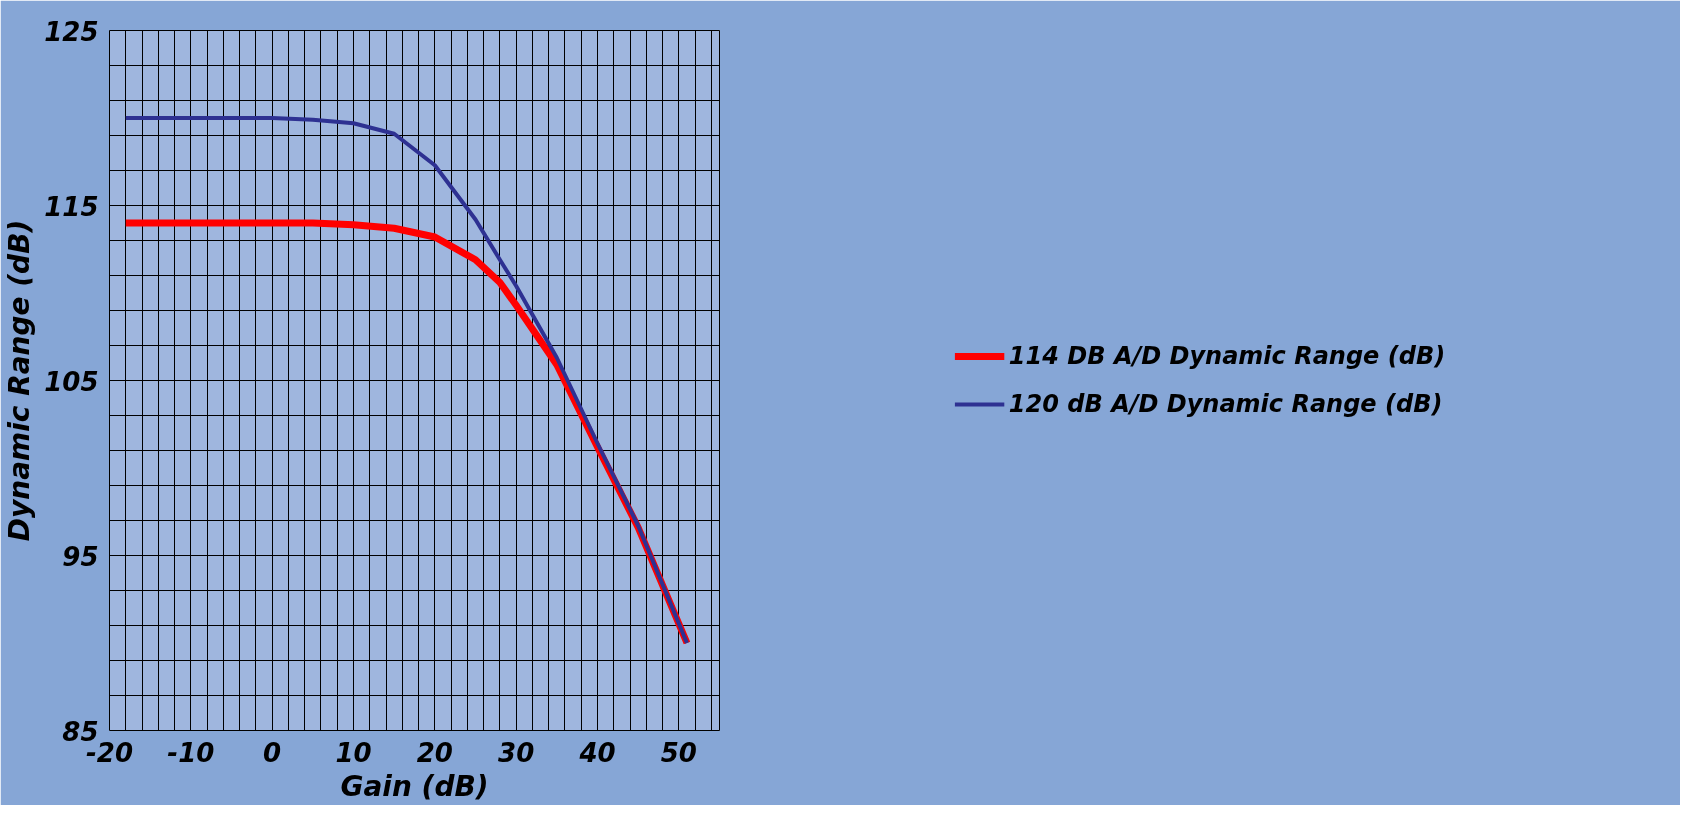  Describe the element at coordinates (1227, 356) in the screenshot. I see `legend-label: 114 DB A/D Dynamic Range (dB)` at that location.